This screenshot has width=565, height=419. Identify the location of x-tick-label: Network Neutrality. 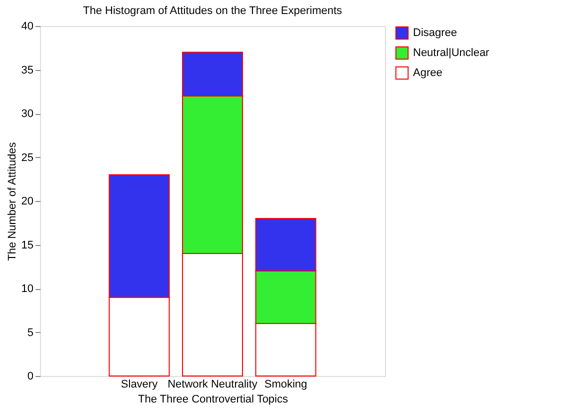
(213, 384).